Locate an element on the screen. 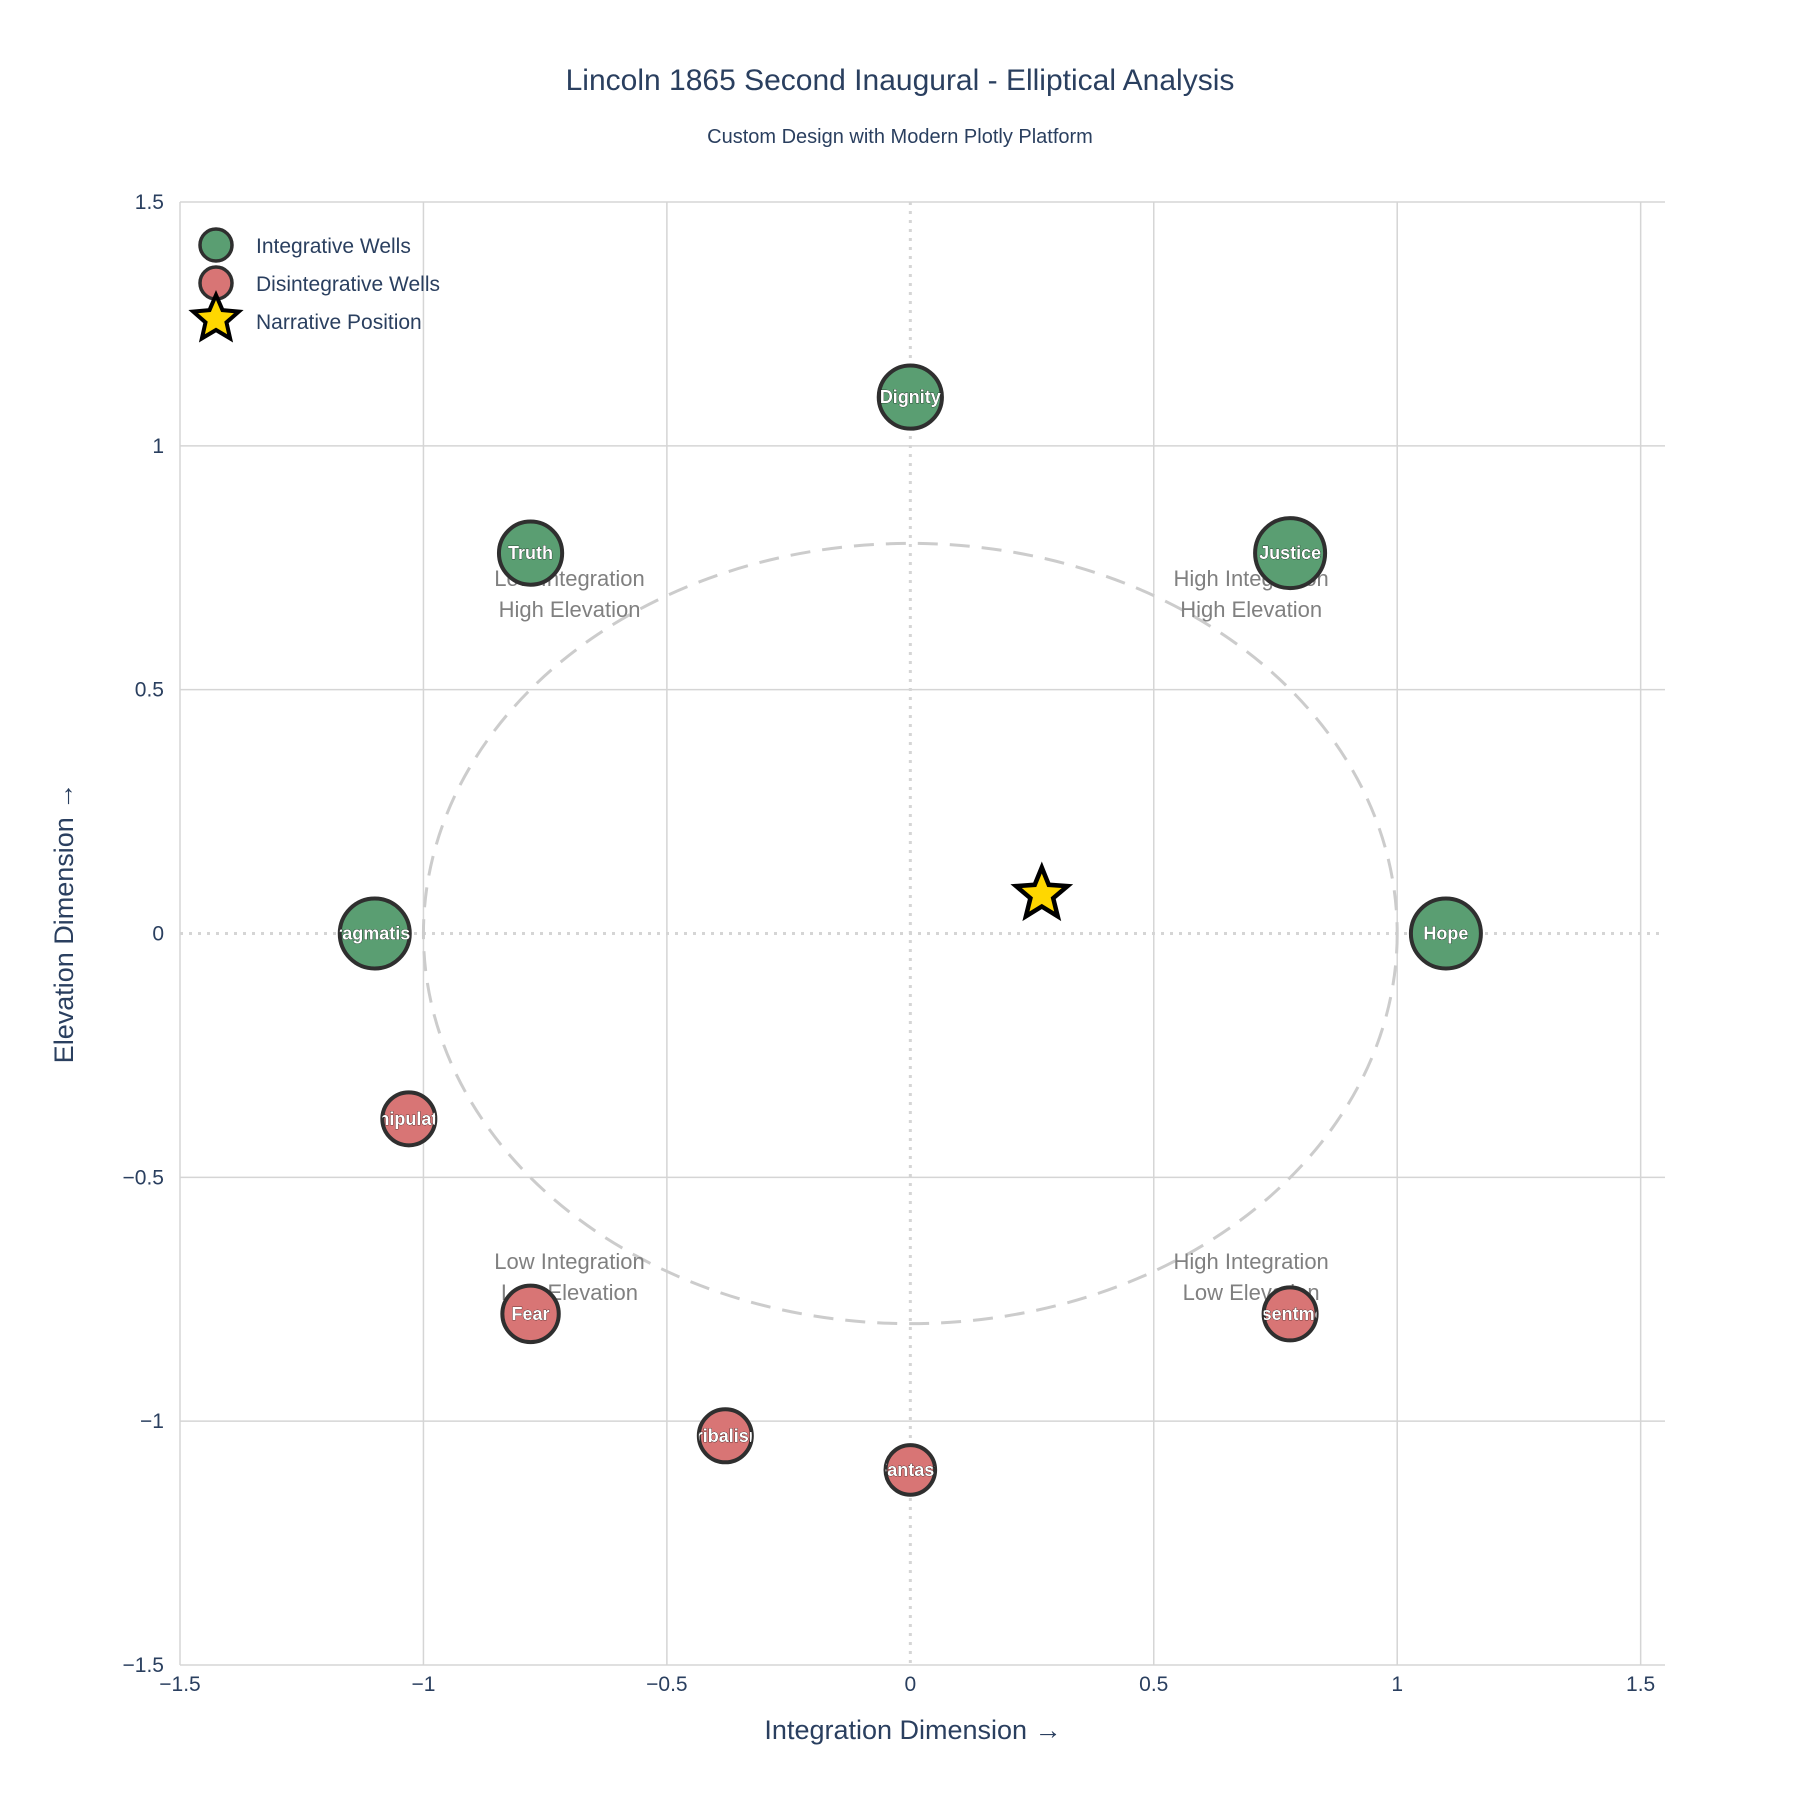  quadrant-label-line: Low Integration is located at coordinates (569, 1261).